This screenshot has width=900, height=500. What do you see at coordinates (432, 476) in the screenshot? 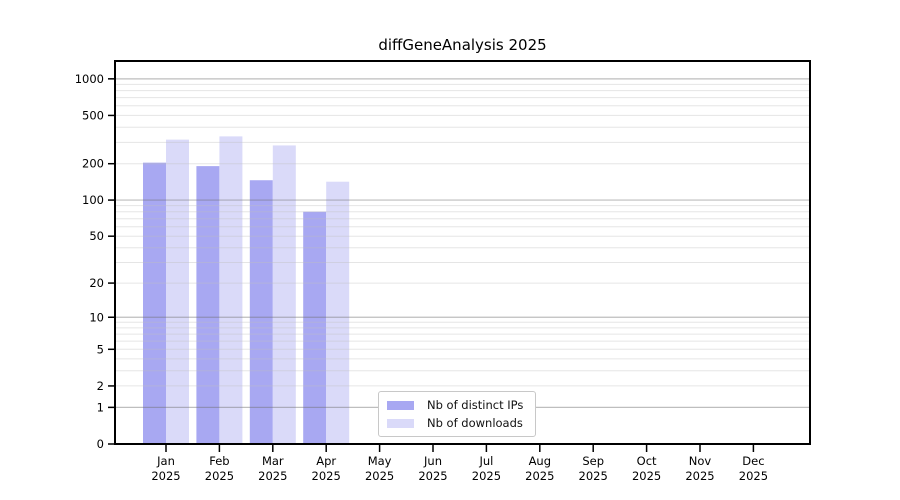
I see `x-tick-year-jun: 2025` at bounding box center [432, 476].